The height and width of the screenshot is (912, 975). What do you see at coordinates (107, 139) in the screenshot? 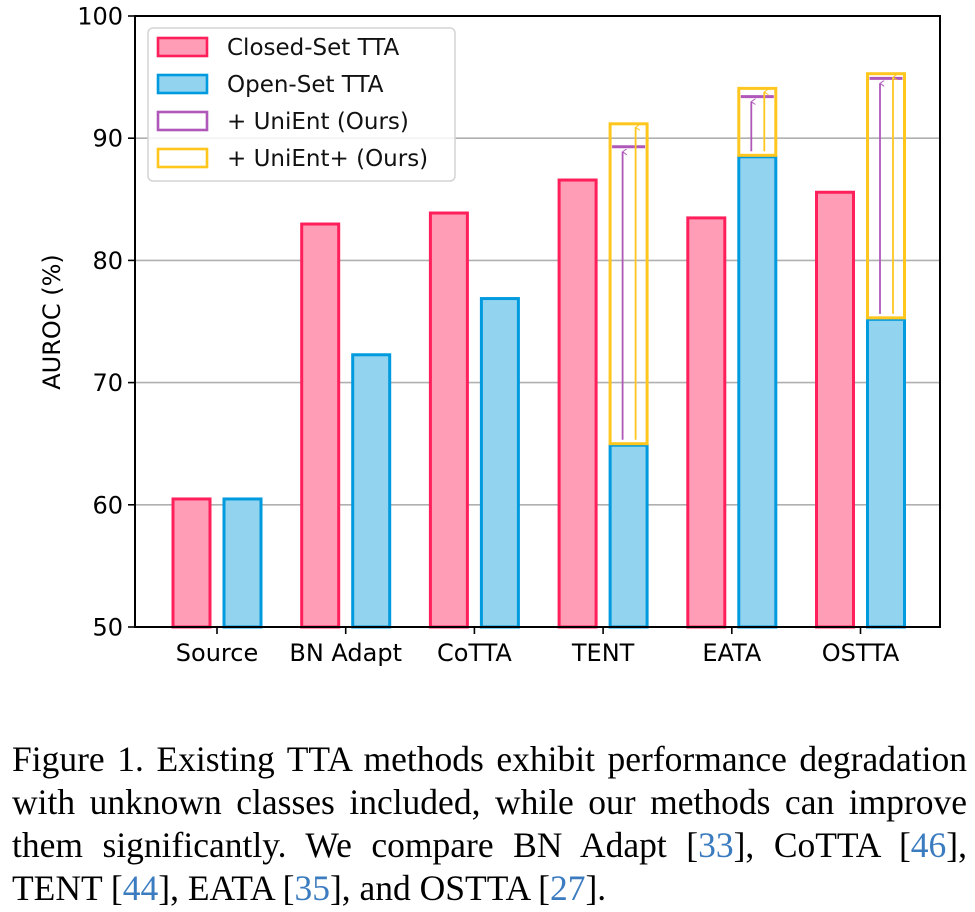
I see `y-tick-label: 90` at bounding box center [107, 139].